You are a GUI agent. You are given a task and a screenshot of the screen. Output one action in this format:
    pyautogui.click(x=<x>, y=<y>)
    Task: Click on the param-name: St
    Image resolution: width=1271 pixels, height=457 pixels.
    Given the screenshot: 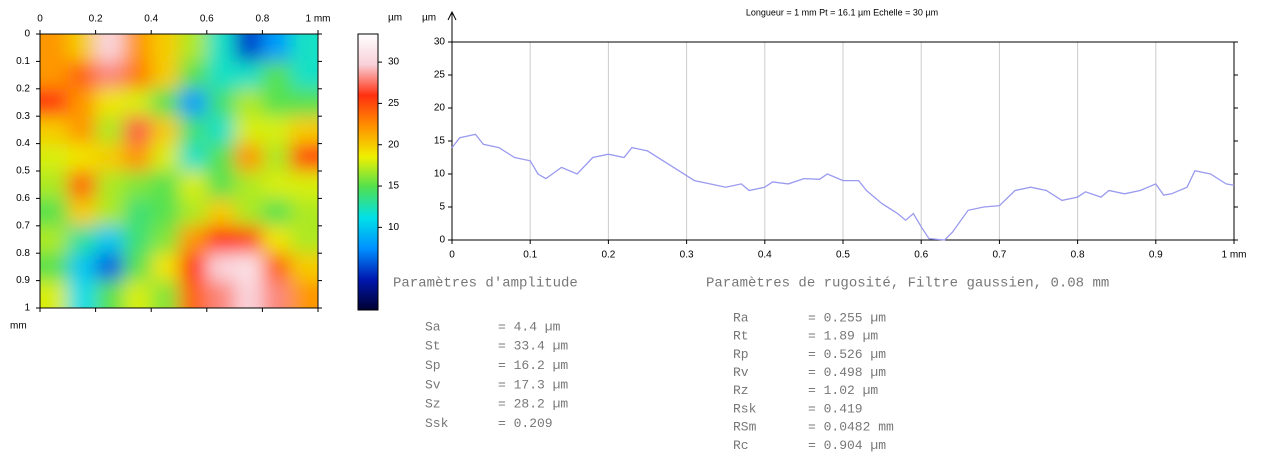 What is the action you would take?
    pyautogui.click(x=433, y=346)
    